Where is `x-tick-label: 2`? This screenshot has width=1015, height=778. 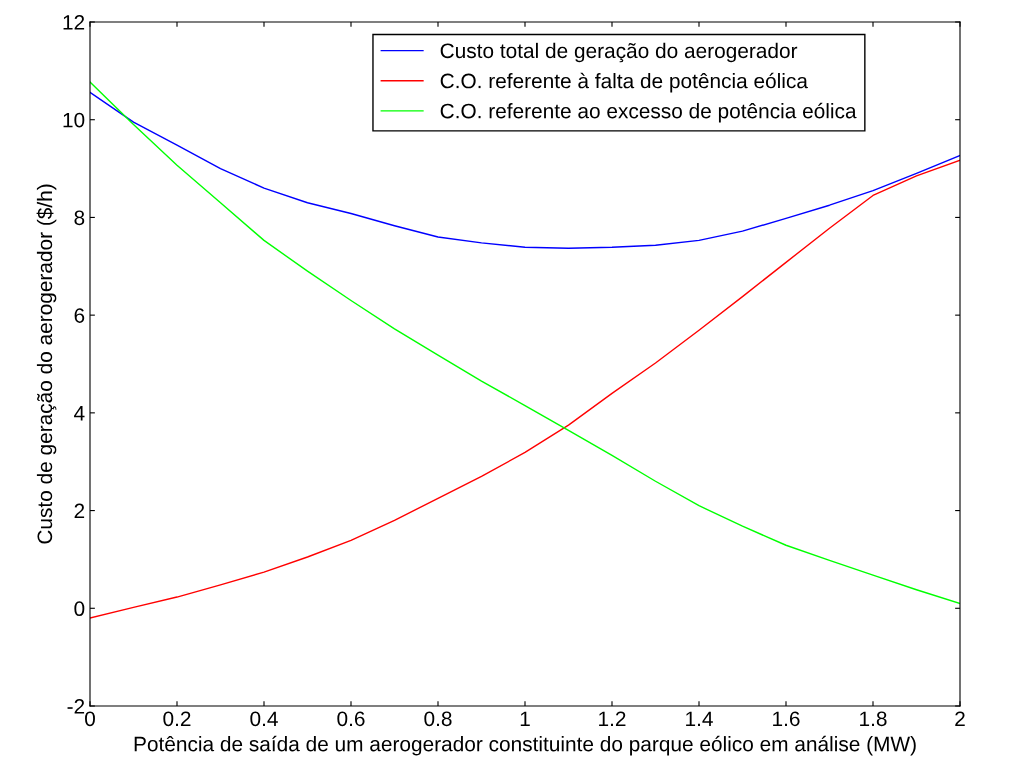
x-tick-label: 2 is located at coordinates (960, 718).